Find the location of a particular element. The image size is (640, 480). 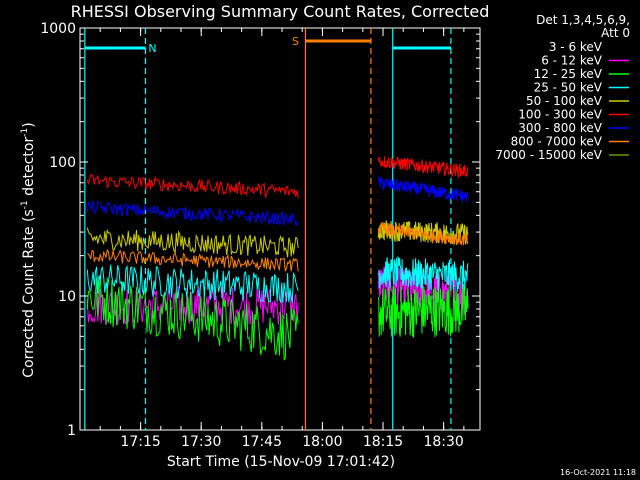

timestamp: 16-Oct-2021 11:18 is located at coordinates (598, 472).